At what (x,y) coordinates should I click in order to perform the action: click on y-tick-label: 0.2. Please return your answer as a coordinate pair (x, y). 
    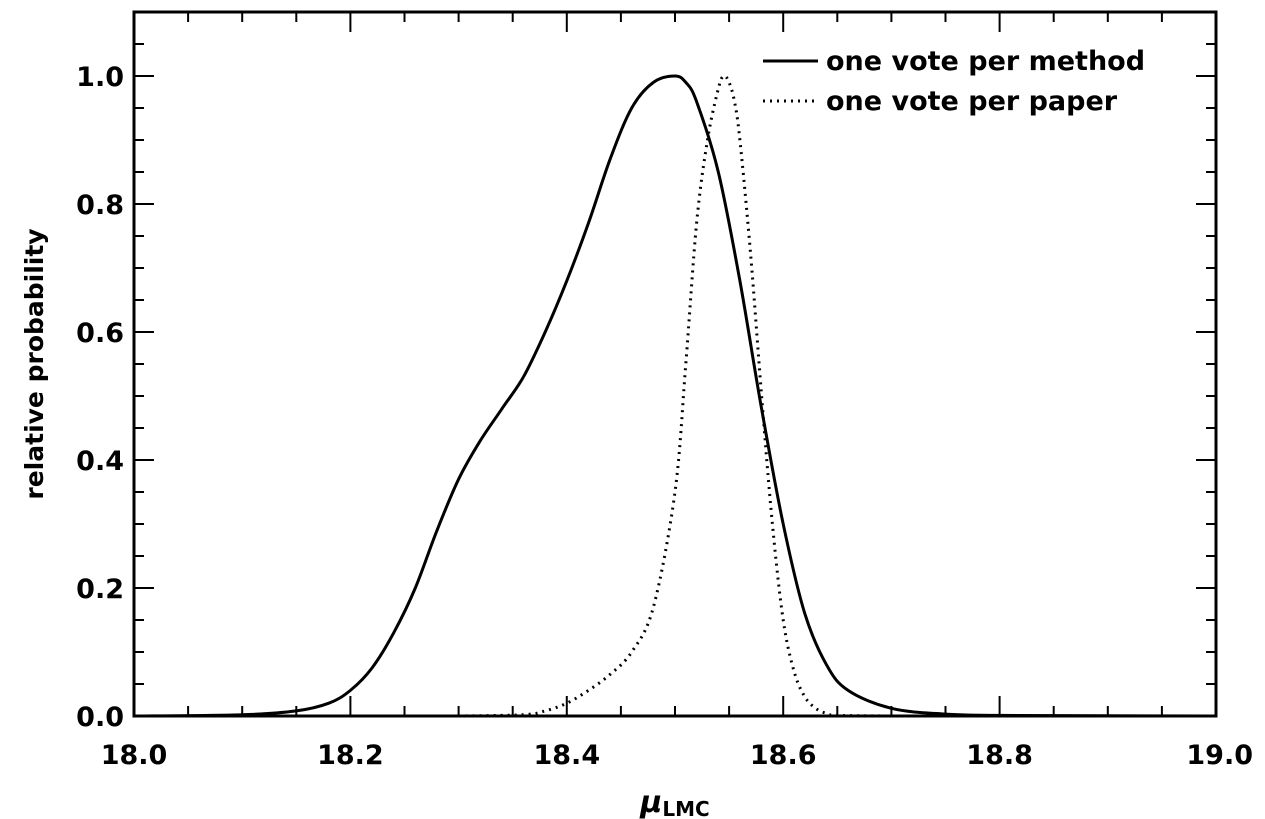
    Looking at the image, I should click on (100, 589).